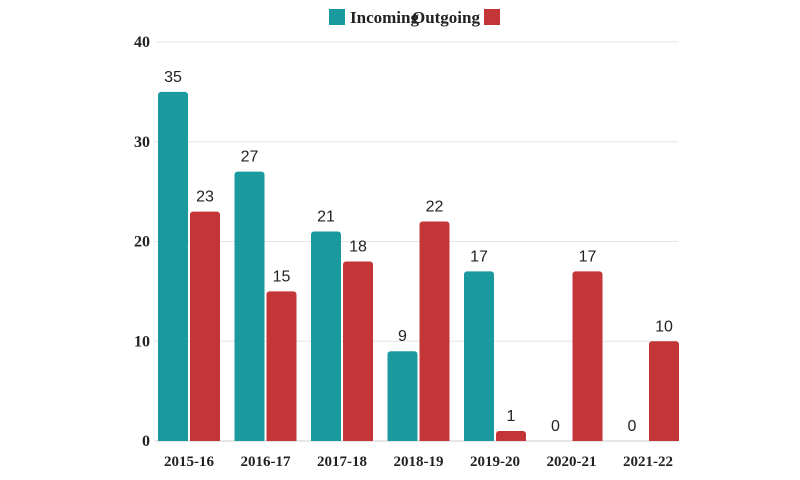 The image size is (800, 480). Describe the element at coordinates (435, 207) in the screenshot. I see `data-label-outgoing-2018-19: 22` at that location.